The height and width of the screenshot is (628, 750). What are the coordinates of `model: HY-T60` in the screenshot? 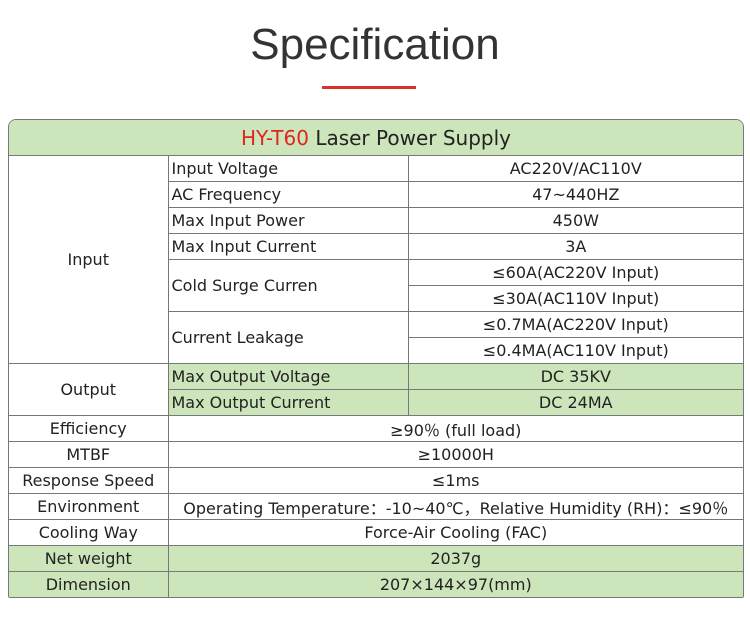 It's located at (275, 137).